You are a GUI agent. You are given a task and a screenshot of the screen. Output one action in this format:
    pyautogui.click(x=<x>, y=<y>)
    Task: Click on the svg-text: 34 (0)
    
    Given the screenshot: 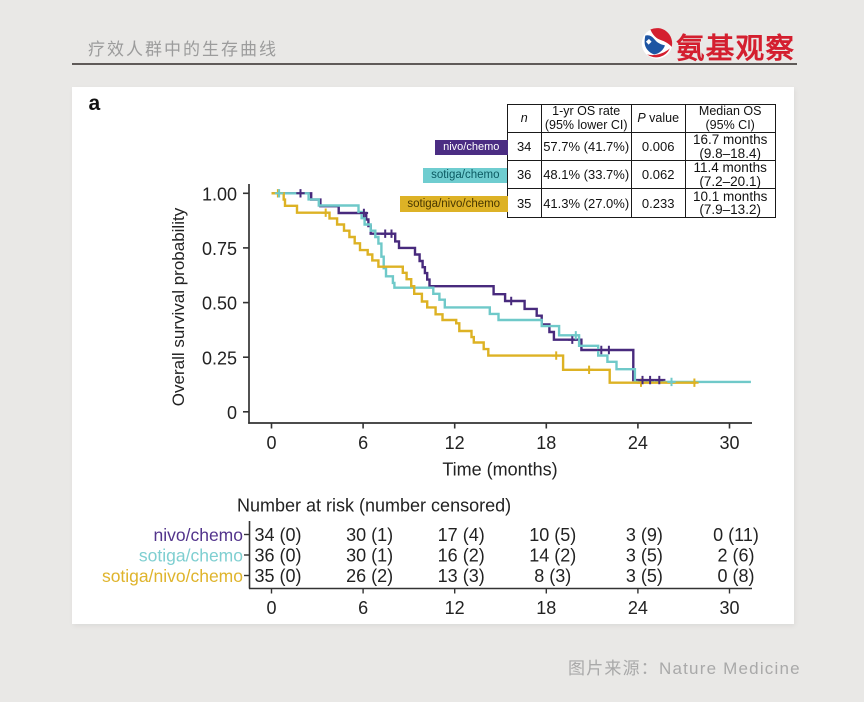 What is the action you would take?
    pyautogui.click(x=277, y=535)
    